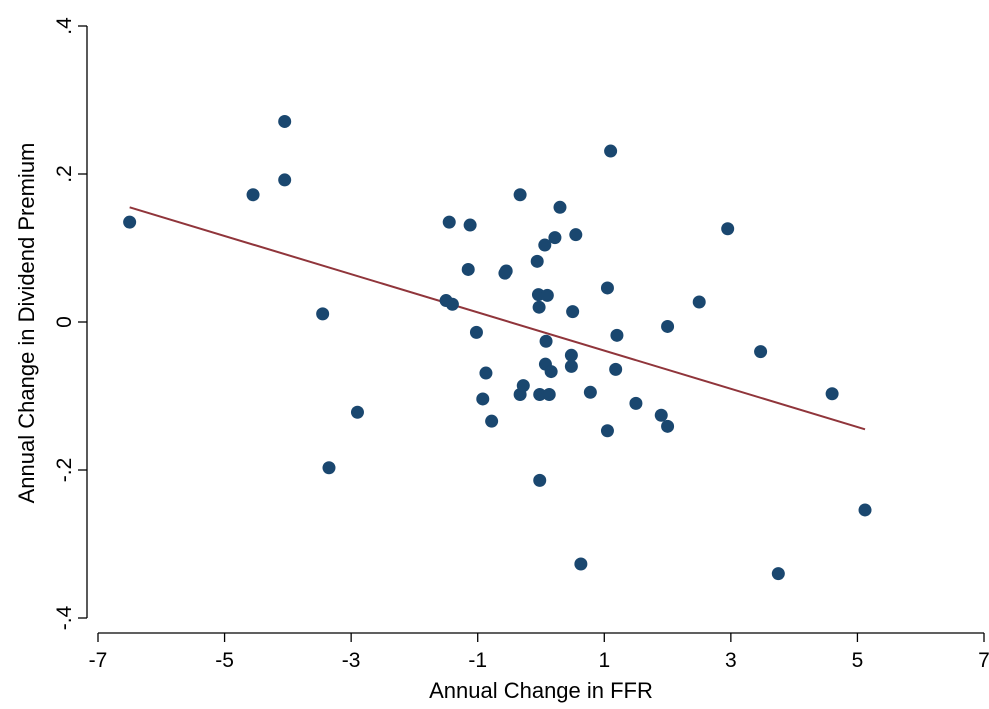  What do you see at coordinates (98, 660) in the screenshot?
I see `x-tick-label: -7` at bounding box center [98, 660].